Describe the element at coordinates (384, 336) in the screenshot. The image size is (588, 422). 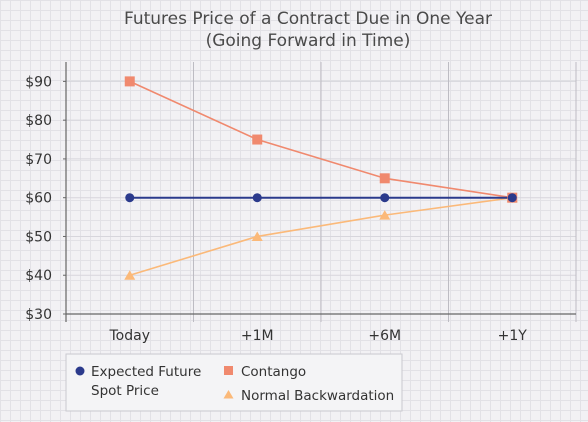
I see `x-tick-label: +6M` at that location.